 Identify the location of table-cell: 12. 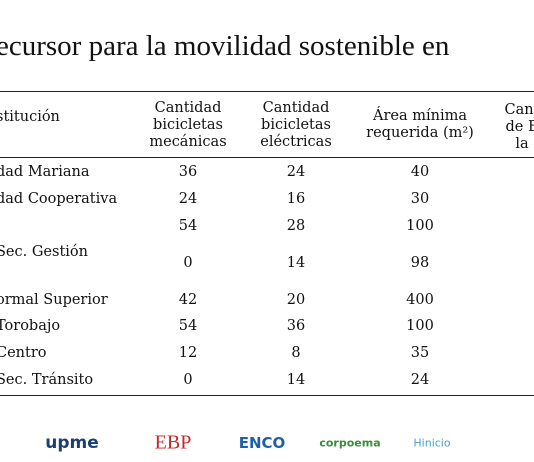
(188, 353).